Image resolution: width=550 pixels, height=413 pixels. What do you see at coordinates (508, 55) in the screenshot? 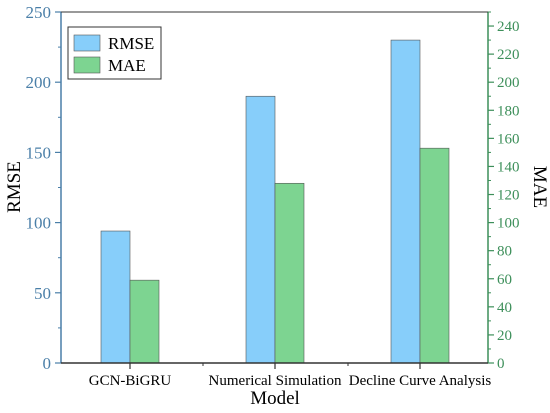
I see `y-right-tick-label-11: 220` at bounding box center [508, 55].